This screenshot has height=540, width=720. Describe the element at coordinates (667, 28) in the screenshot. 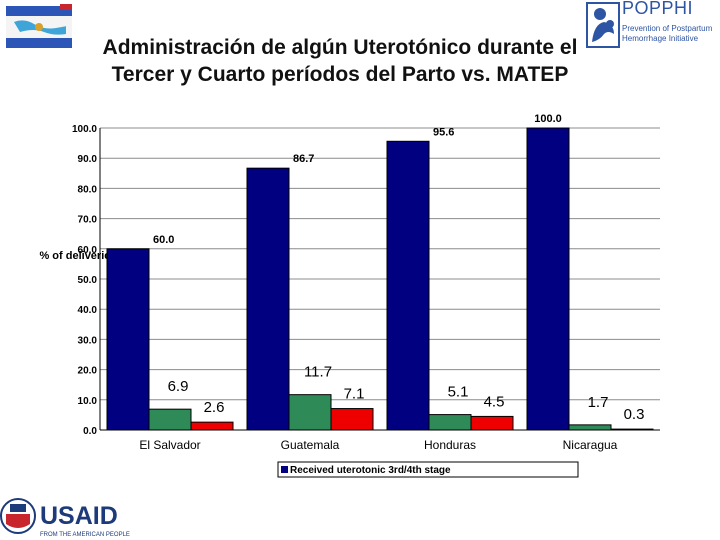

I see `popphi-tagline-1: Prevention of Postpartum` at that location.